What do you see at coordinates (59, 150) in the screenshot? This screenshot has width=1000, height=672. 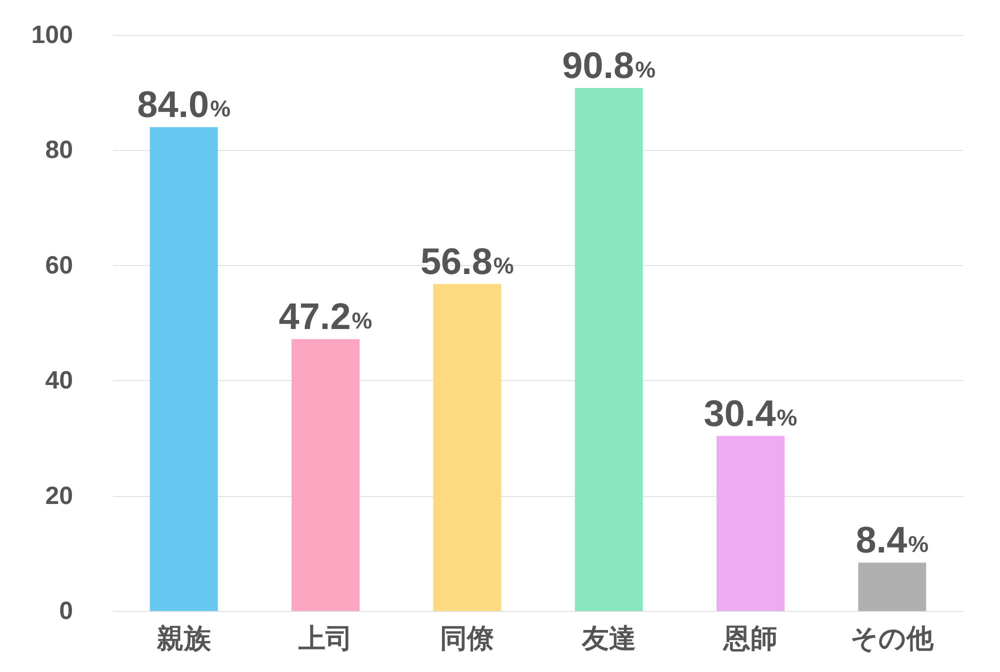 I see `y-tick-label: 80` at bounding box center [59, 150].